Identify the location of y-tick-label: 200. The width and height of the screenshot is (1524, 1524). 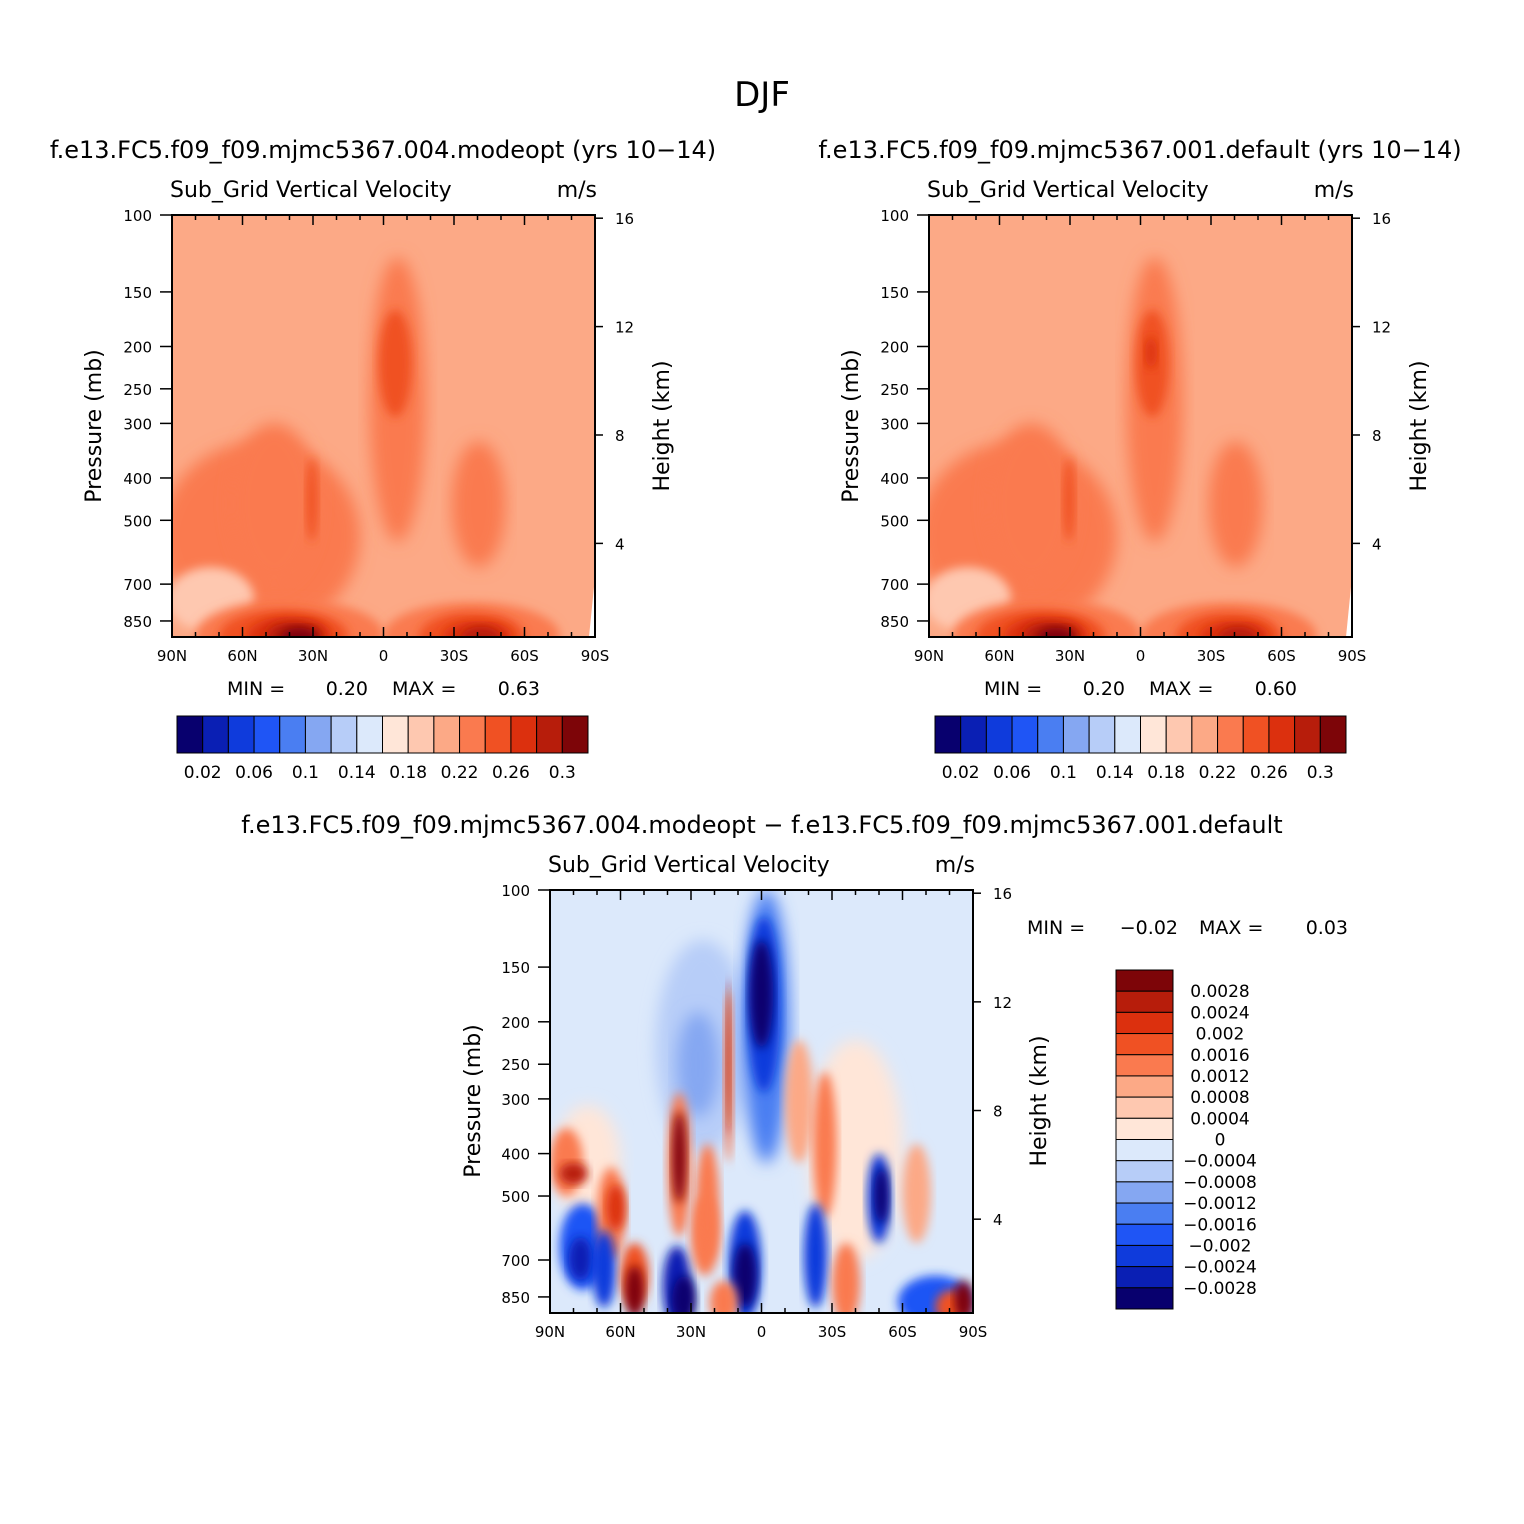
(894, 347).